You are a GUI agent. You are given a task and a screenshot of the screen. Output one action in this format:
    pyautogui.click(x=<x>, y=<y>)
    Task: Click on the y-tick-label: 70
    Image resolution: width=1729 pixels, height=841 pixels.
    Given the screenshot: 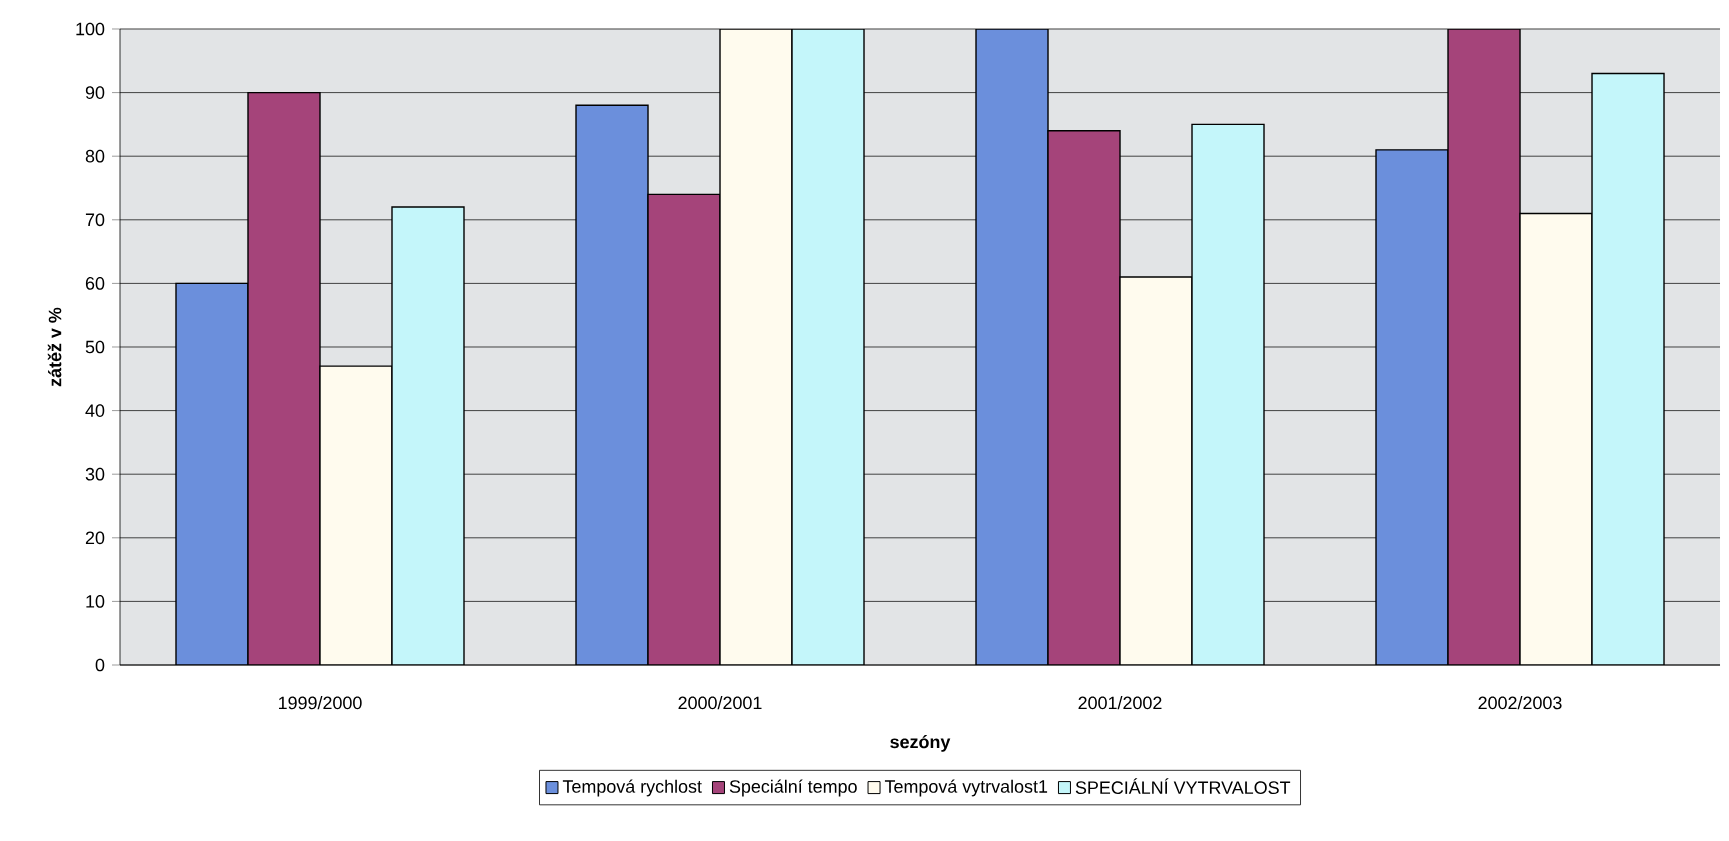 What is the action you would take?
    pyautogui.click(x=95, y=220)
    